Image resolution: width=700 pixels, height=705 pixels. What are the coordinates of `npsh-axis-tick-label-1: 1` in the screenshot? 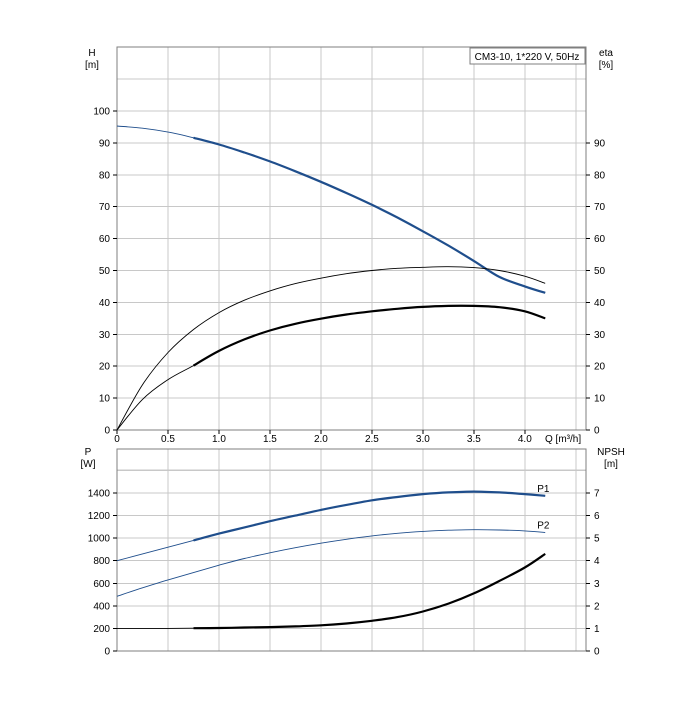 It's located at (597, 629).